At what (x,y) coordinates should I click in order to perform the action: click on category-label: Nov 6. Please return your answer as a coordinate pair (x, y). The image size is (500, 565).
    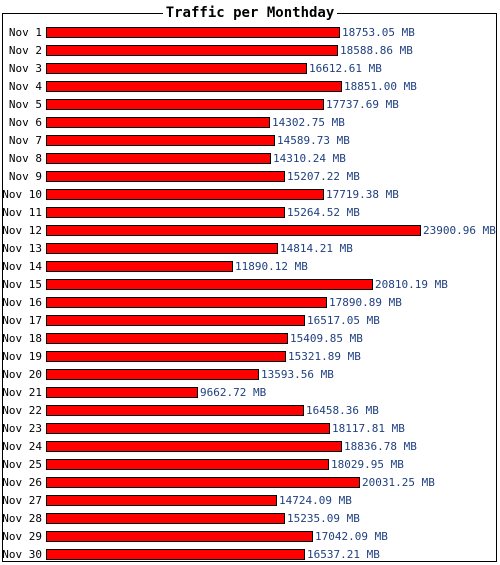
    Looking at the image, I should click on (25, 122).